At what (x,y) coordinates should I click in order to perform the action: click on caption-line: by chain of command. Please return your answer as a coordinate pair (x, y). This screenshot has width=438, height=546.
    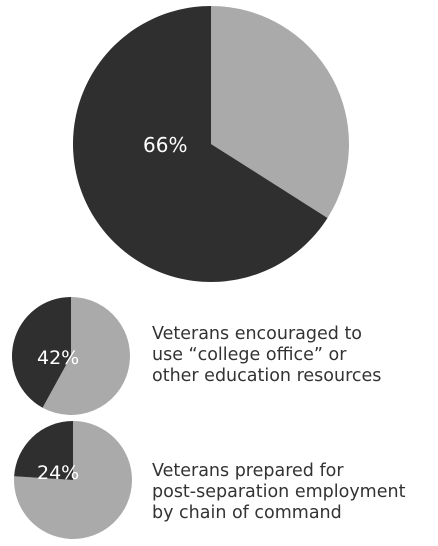
    Looking at the image, I should click on (247, 513).